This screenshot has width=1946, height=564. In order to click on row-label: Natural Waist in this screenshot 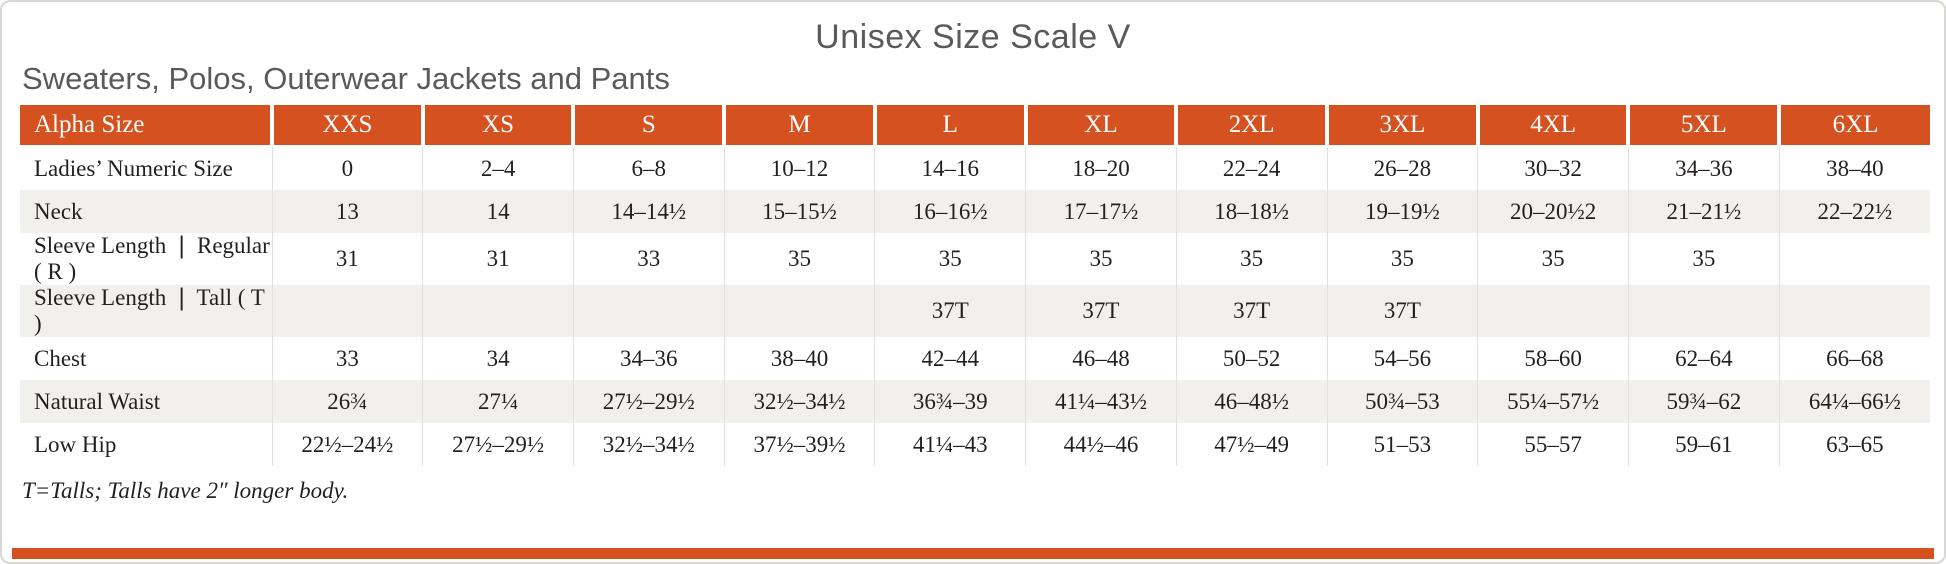, I will do `click(146, 401)`.